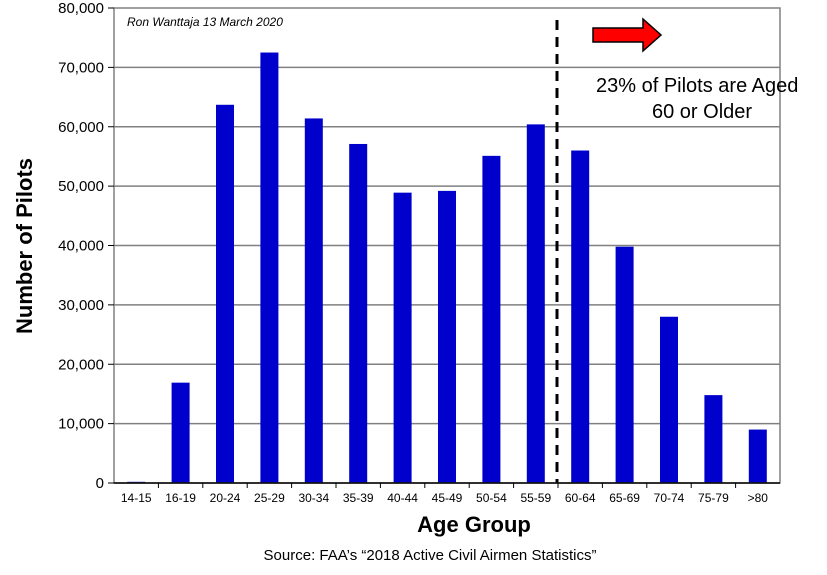 This screenshot has width=827, height=575. I want to click on x-tick-label: 45-49, so click(447, 498).